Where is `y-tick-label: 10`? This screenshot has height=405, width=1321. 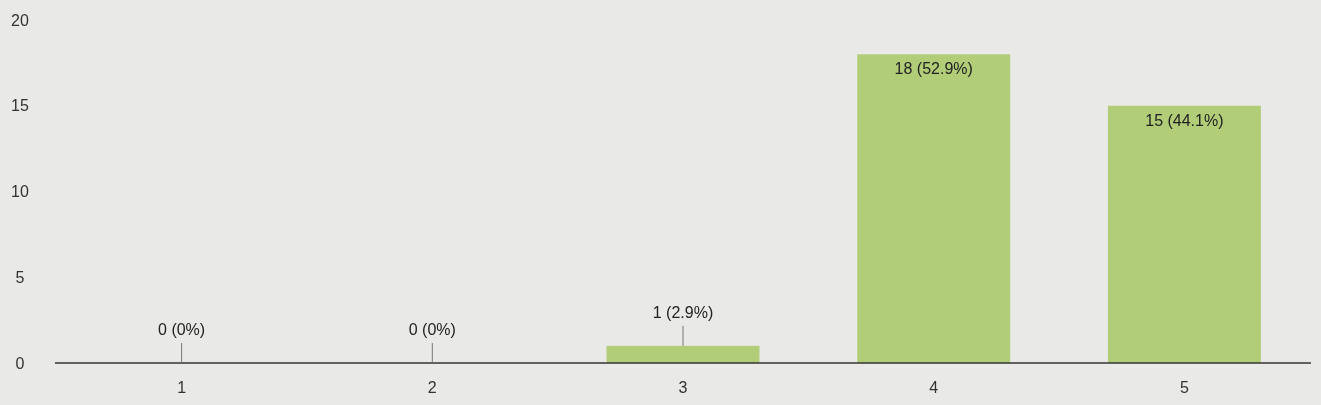 y-tick-label: 10 is located at coordinates (20, 192).